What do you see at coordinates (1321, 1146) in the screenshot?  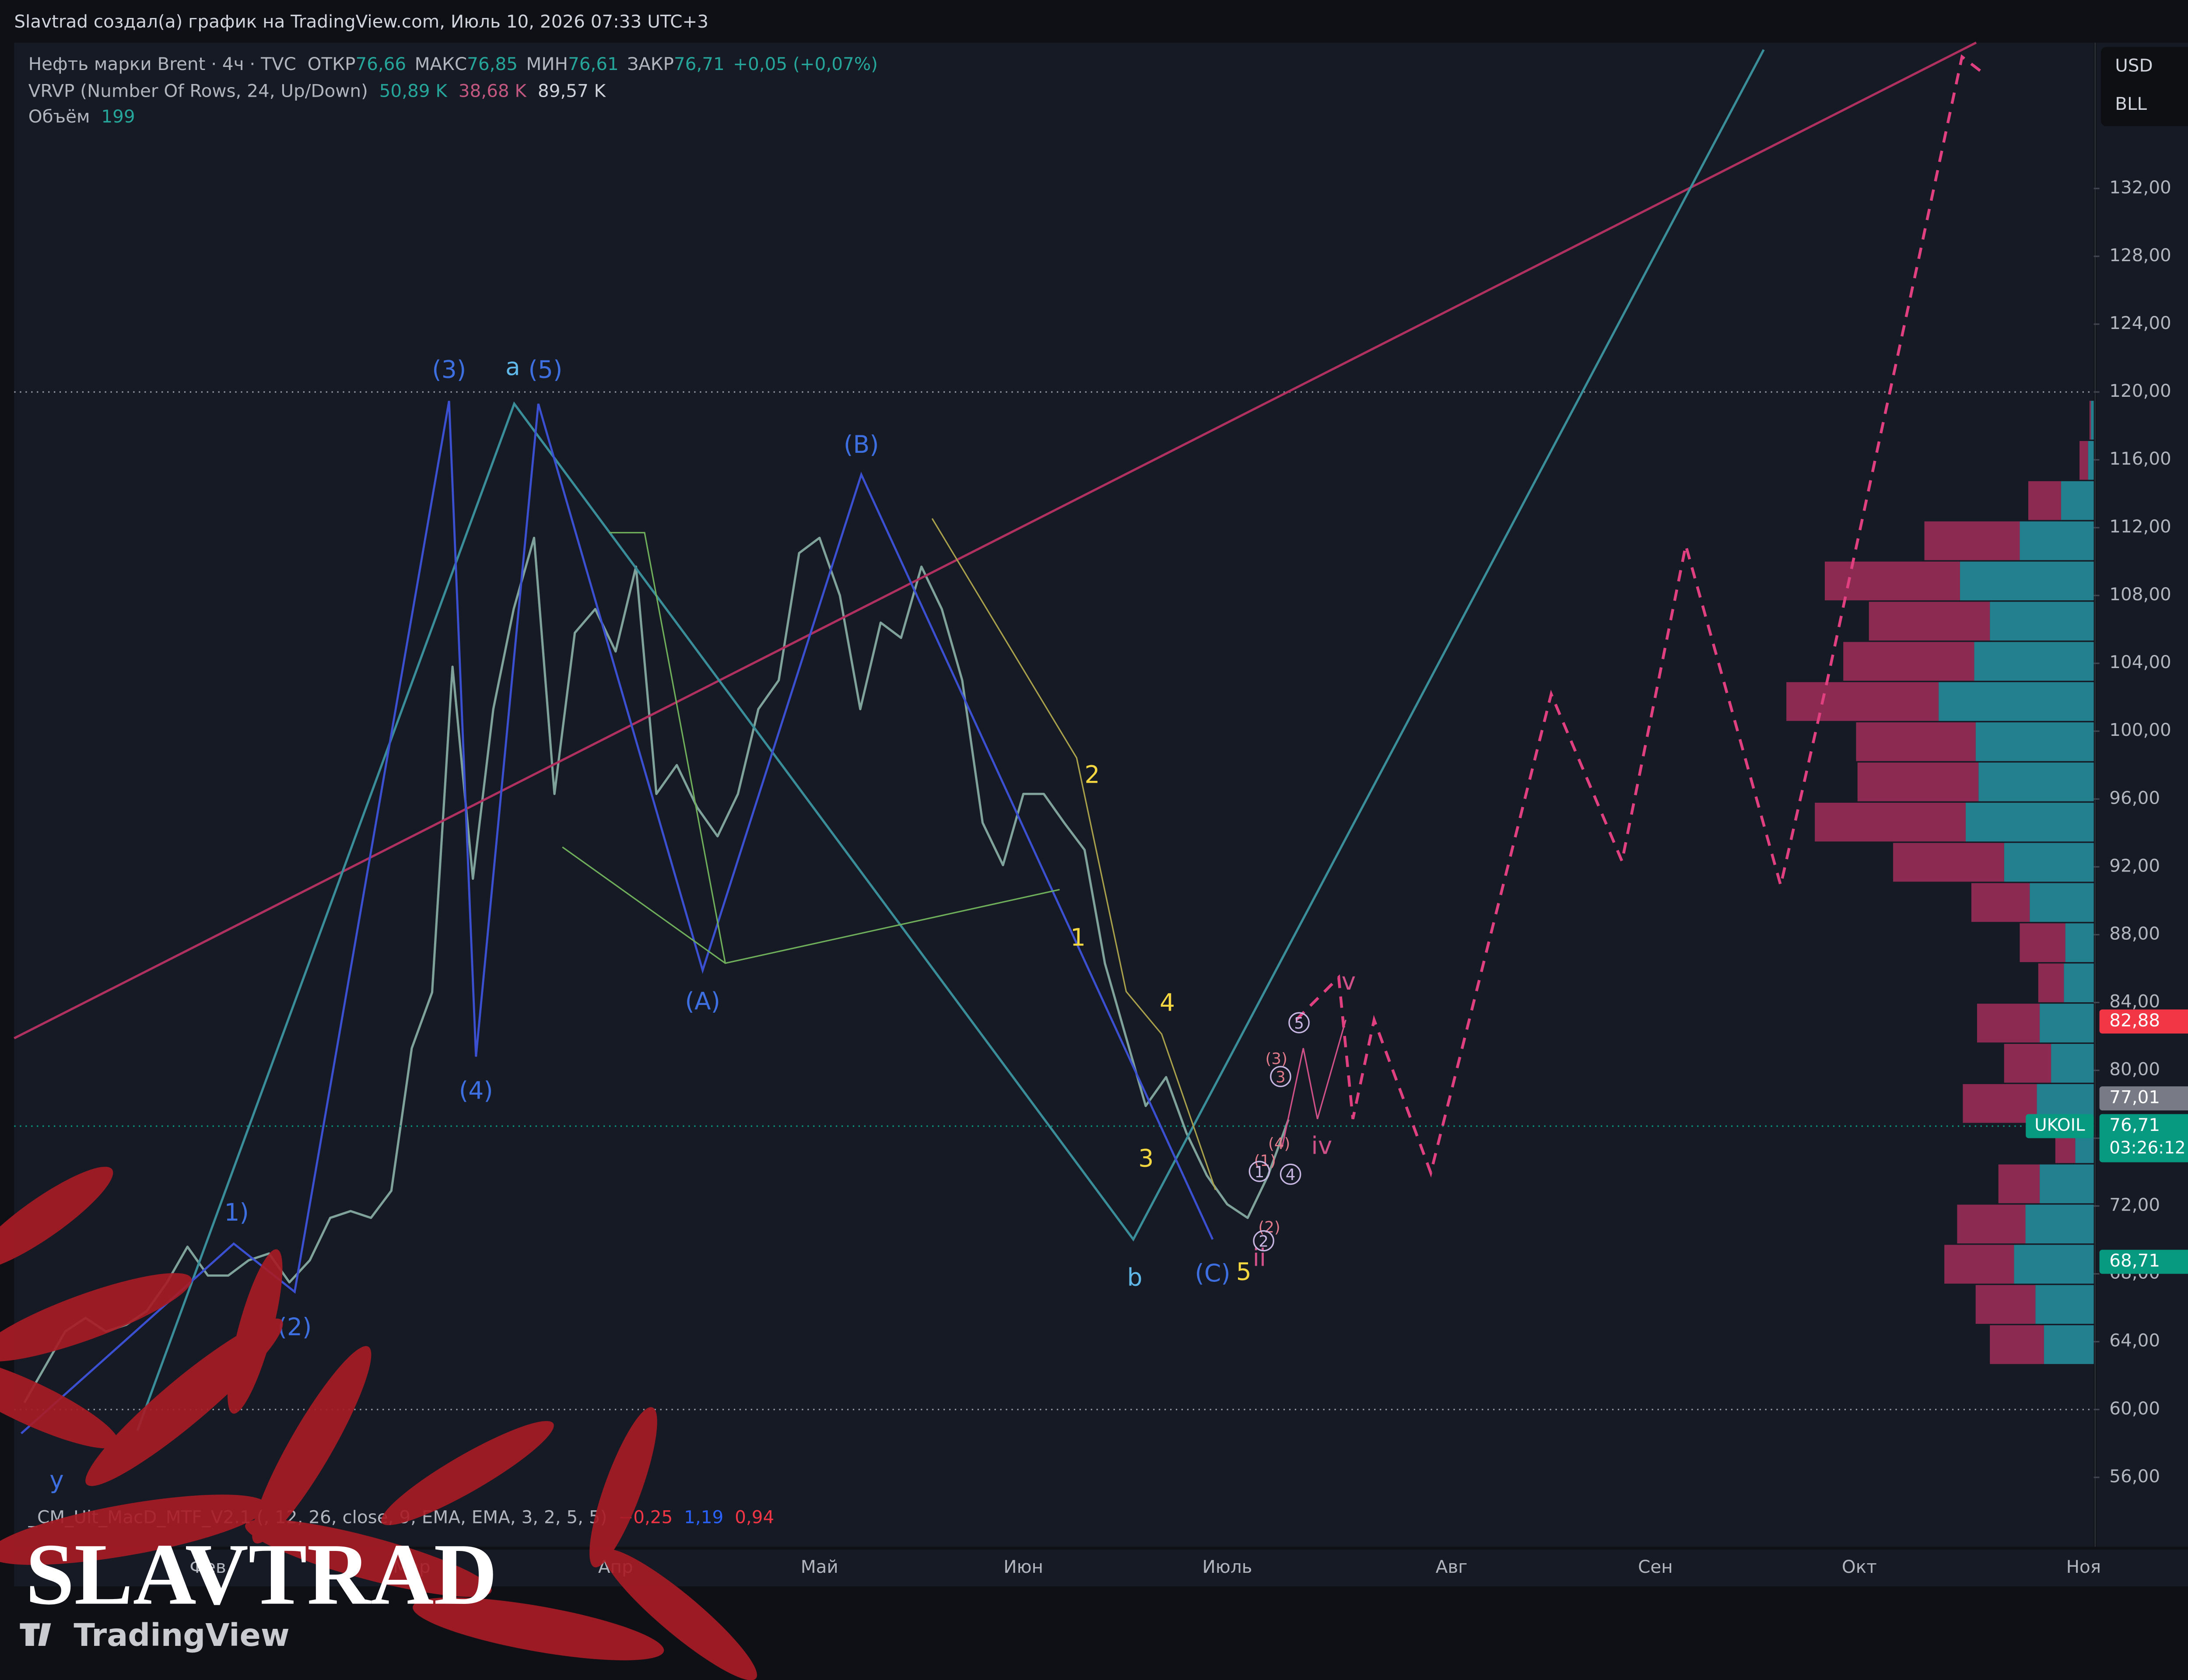 I see `wave-label: iv` at bounding box center [1321, 1146].